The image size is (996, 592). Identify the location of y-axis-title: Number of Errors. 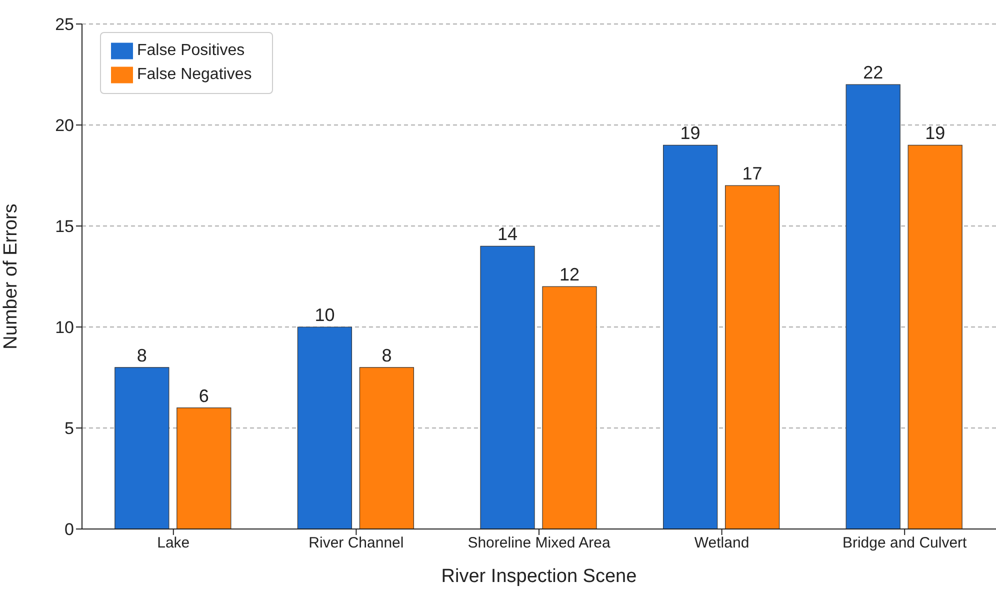
(11, 277).